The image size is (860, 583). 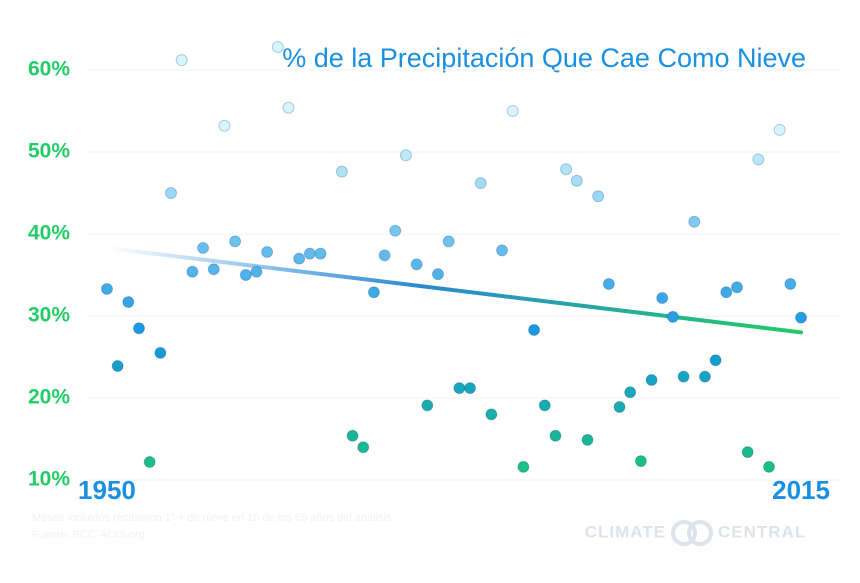 I want to click on x-tick-label: 1950, so click(x=107, y=490).